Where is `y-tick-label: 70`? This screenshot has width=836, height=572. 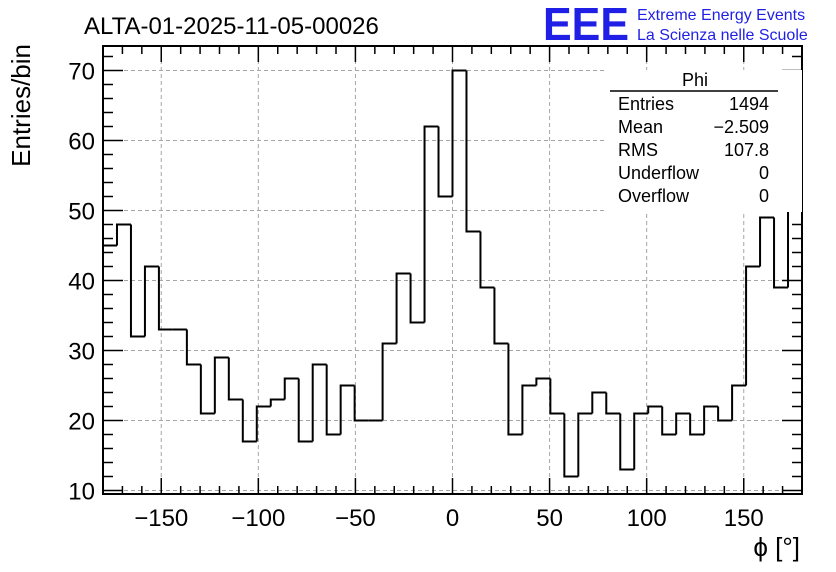
y-tick-label: 70 is located at coordinates (81, 72).